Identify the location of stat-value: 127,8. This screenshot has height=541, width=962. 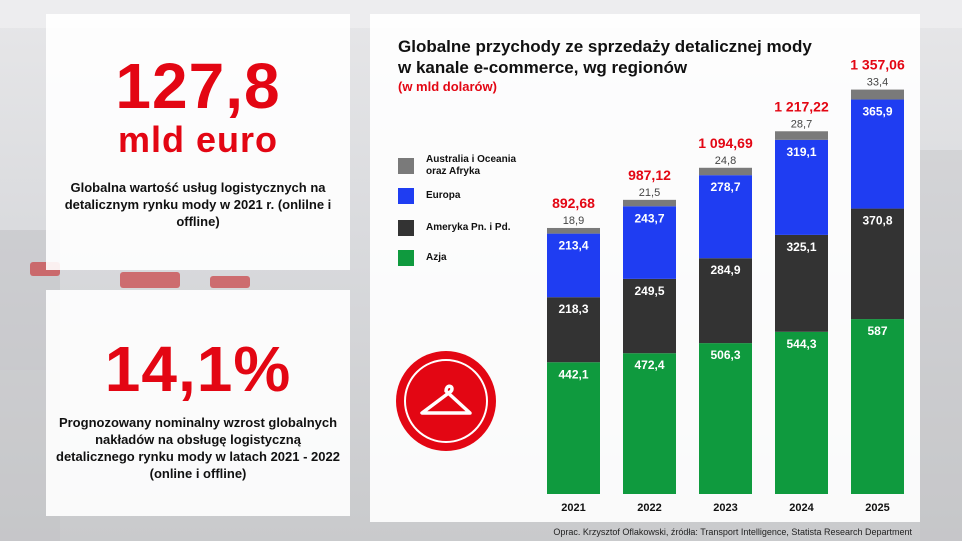
(198, 86).